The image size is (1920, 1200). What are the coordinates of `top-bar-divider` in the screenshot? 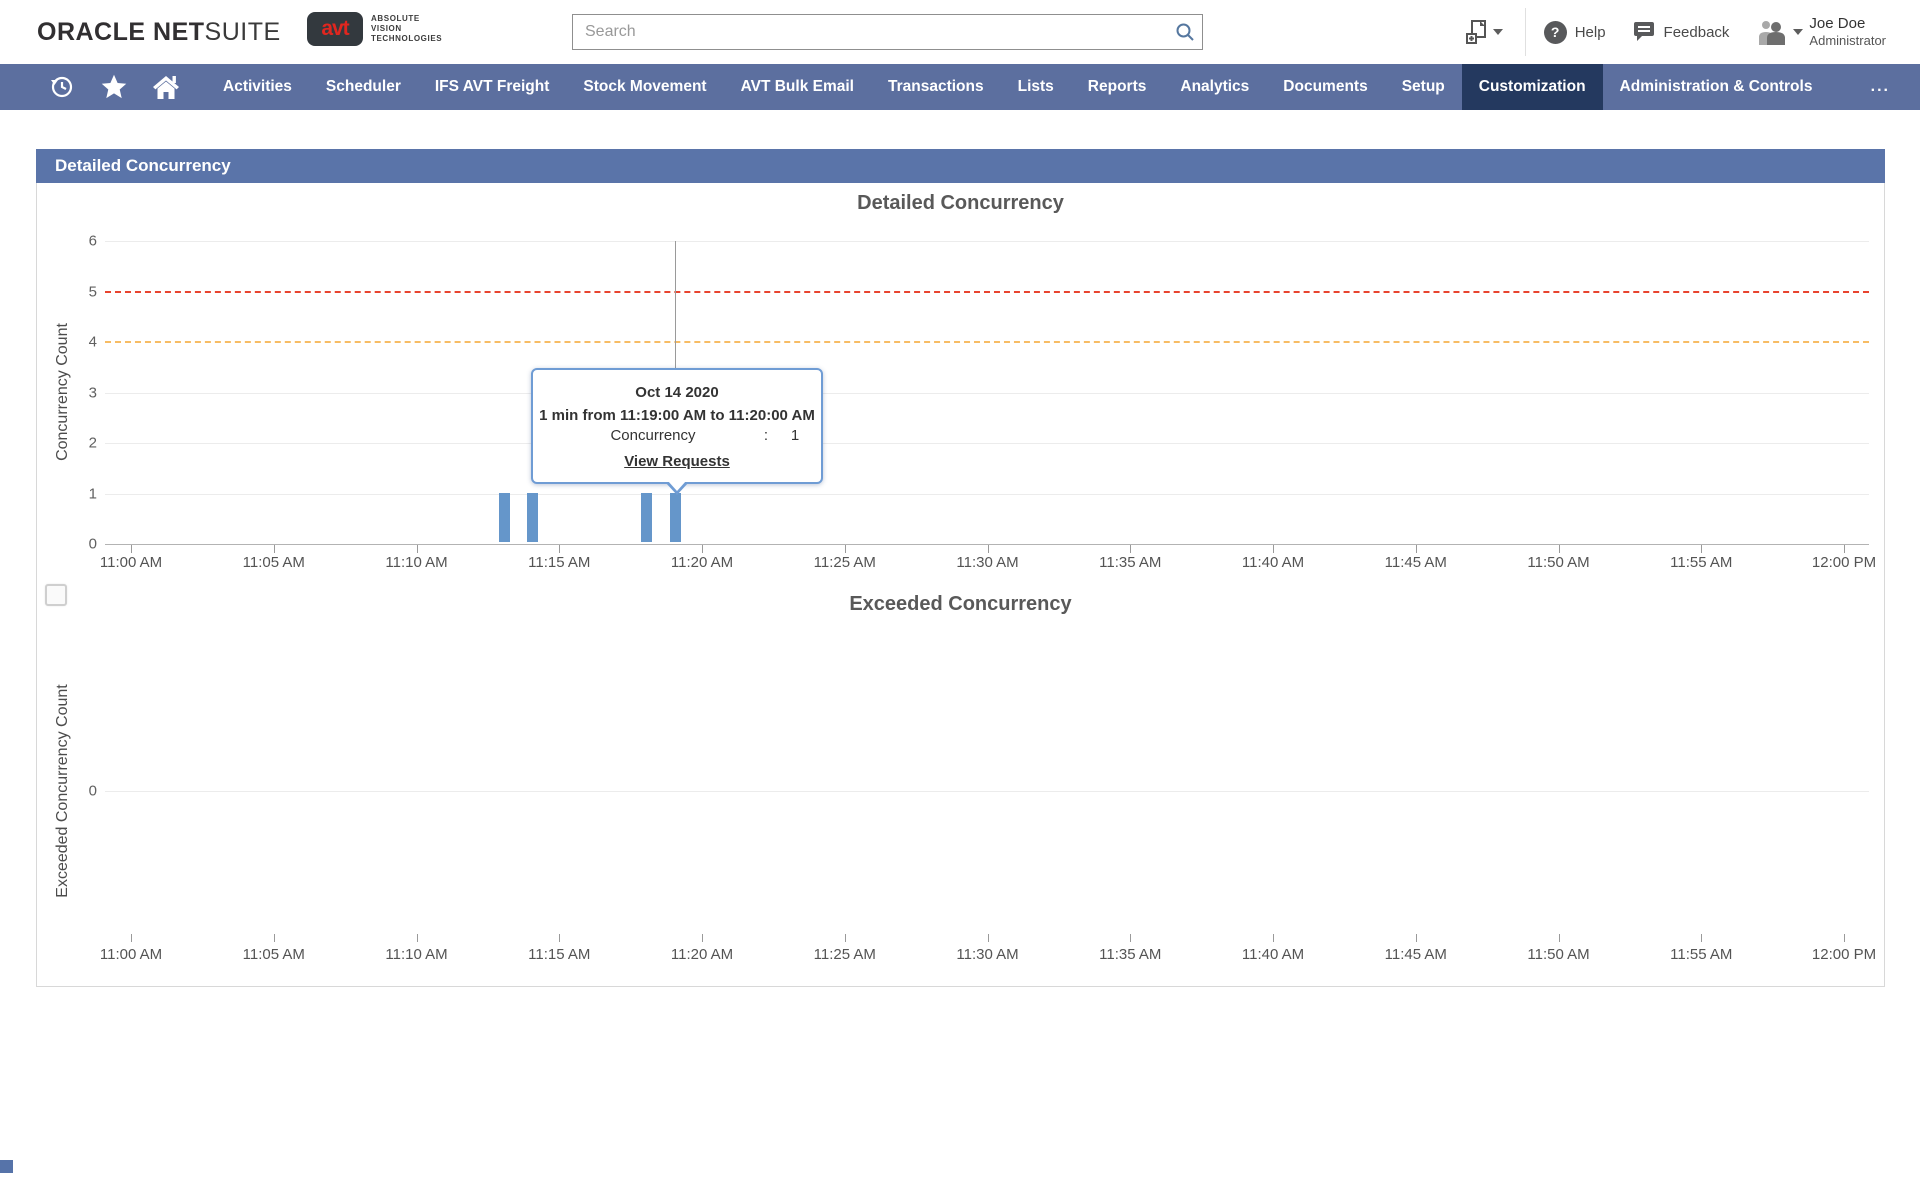 It's located at (1525, 32).